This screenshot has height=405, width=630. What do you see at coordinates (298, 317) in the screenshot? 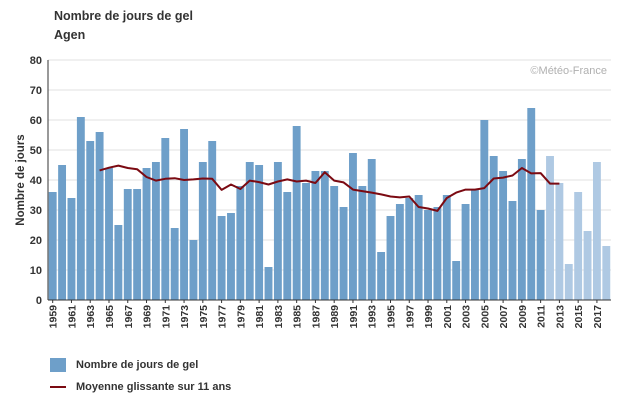
I see `x-tick-label: 1985` at bounding box center [298, 317].